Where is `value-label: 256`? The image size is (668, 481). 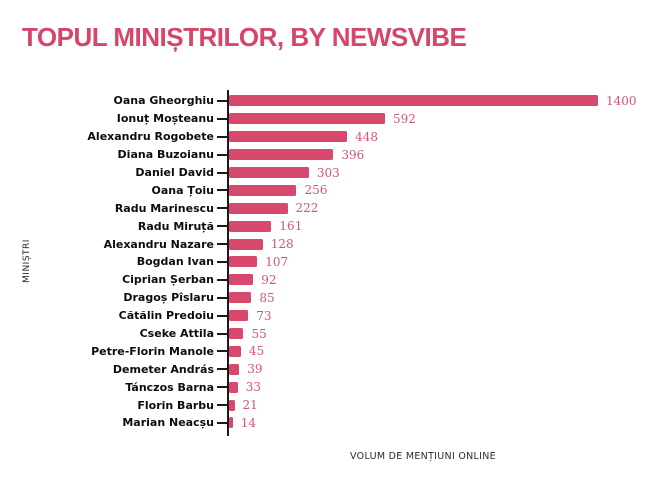 value-label: 256 is located at coordinates (316, 190).